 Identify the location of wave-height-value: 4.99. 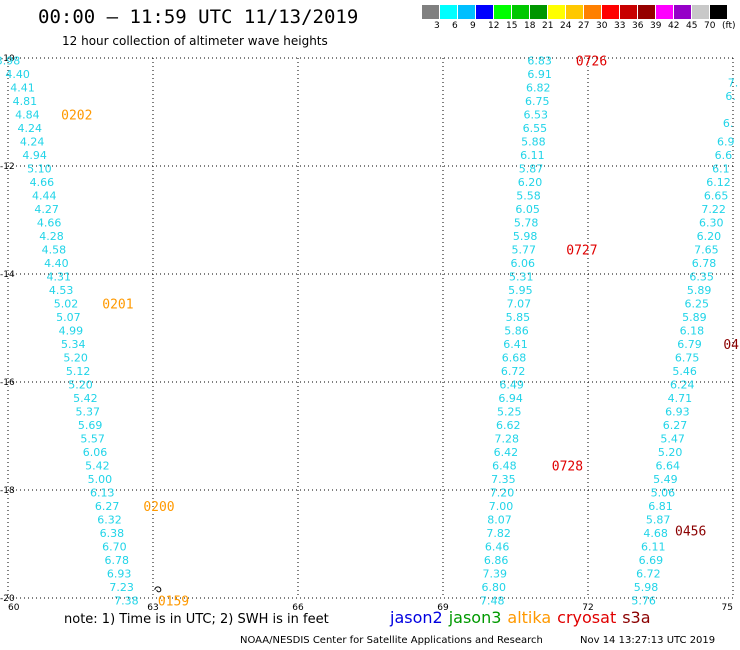
(71, 331).